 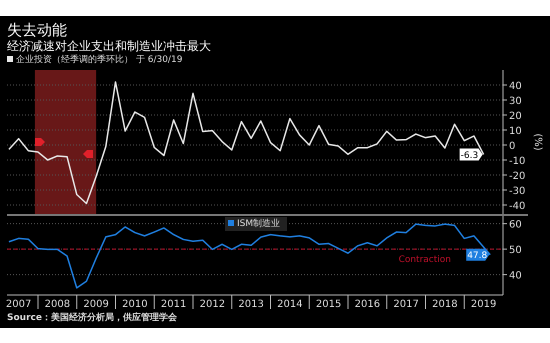 What do you see at coordinates (173, 304) in the screenshot?
I see `x-tick-label: 2011` at bounding box center [173, 304].